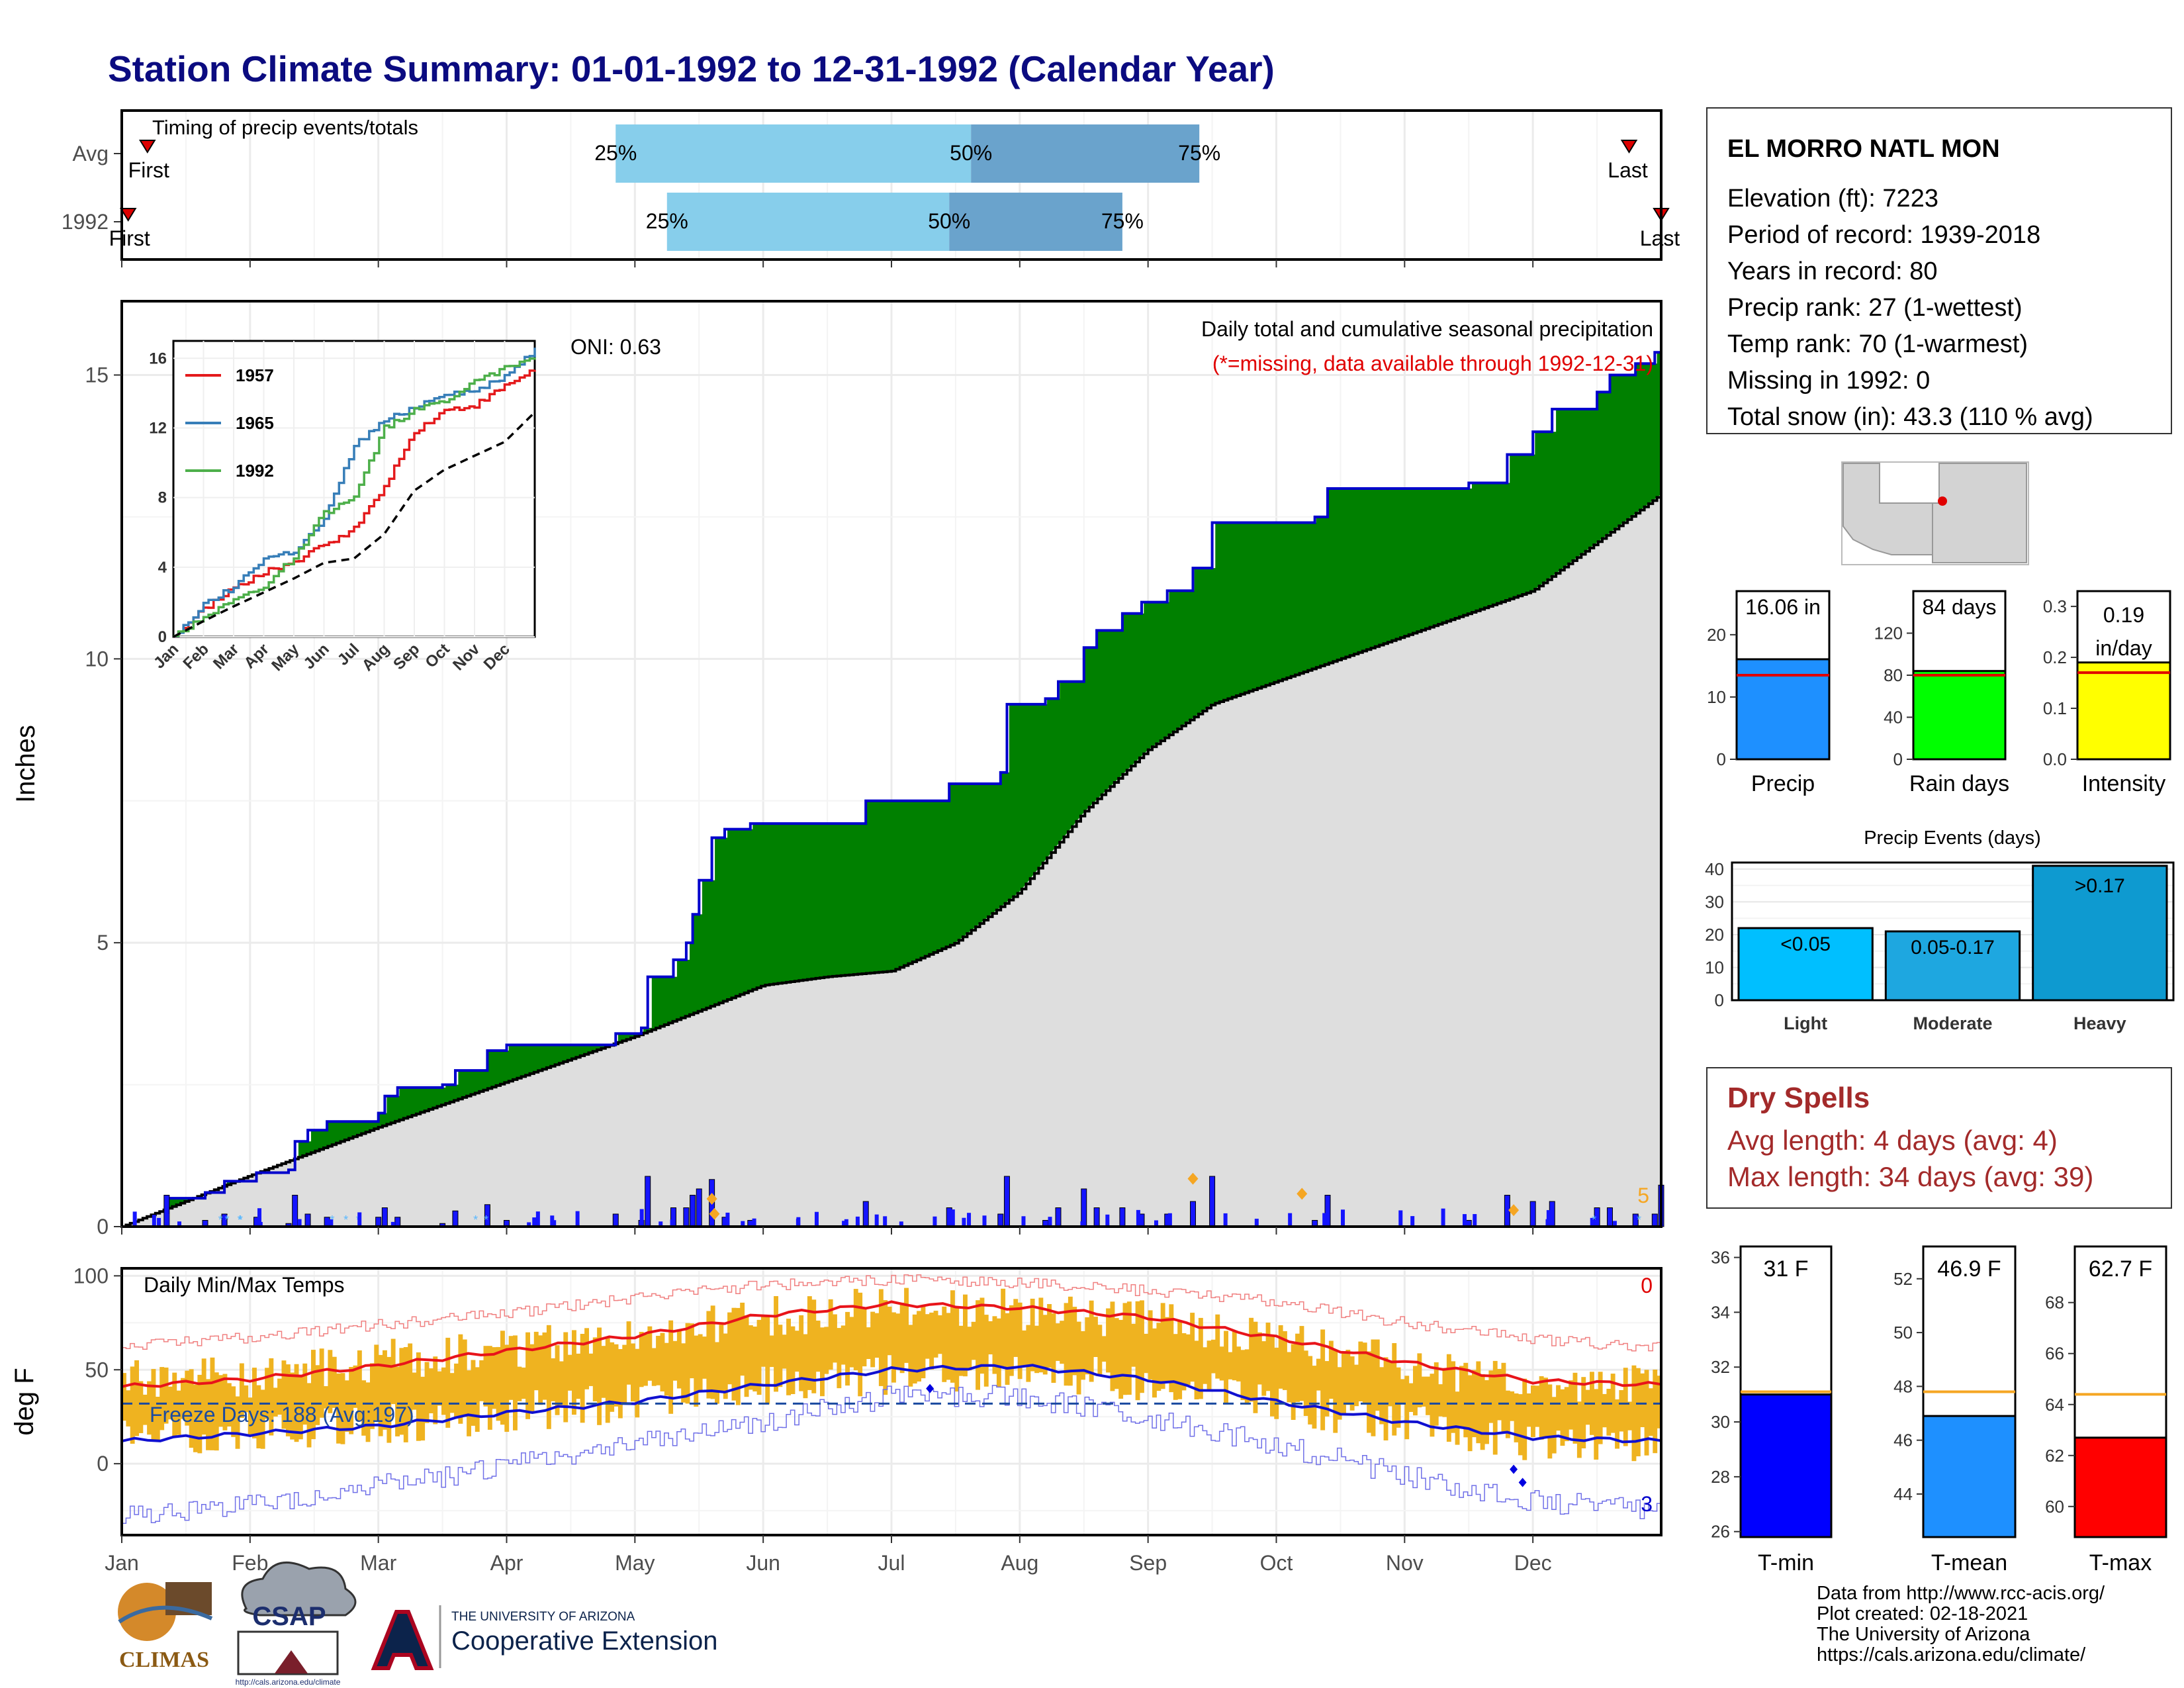 Image resolution: width=2184 pixels, height=1688 pixels. What do you see at coordinates (1952, 1023) in the screenshot?
I see `event-category-label: Moderate` at bounding box center [1952, 1023].